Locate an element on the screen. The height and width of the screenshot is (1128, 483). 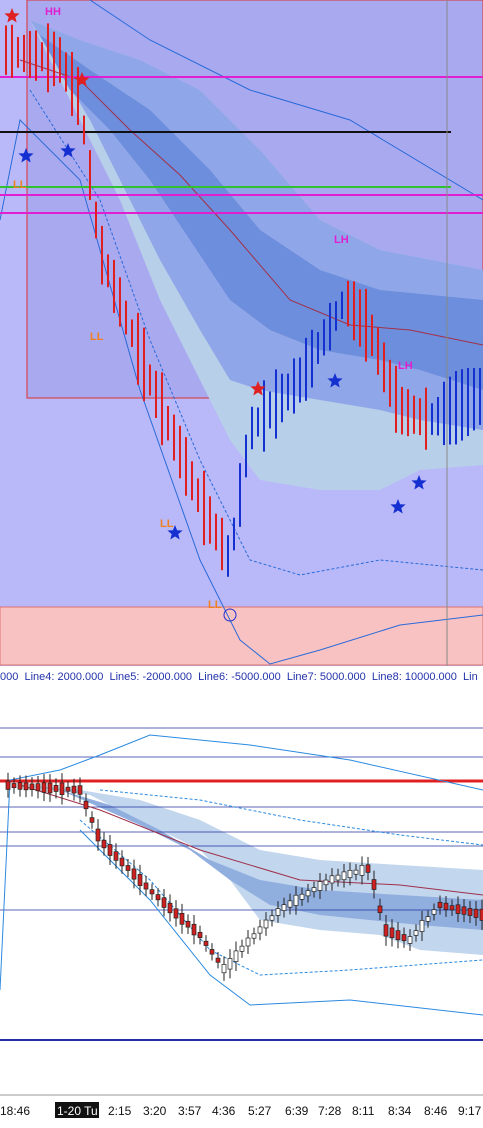
time-label: 8:46 is located at coordinates (436, 1111).